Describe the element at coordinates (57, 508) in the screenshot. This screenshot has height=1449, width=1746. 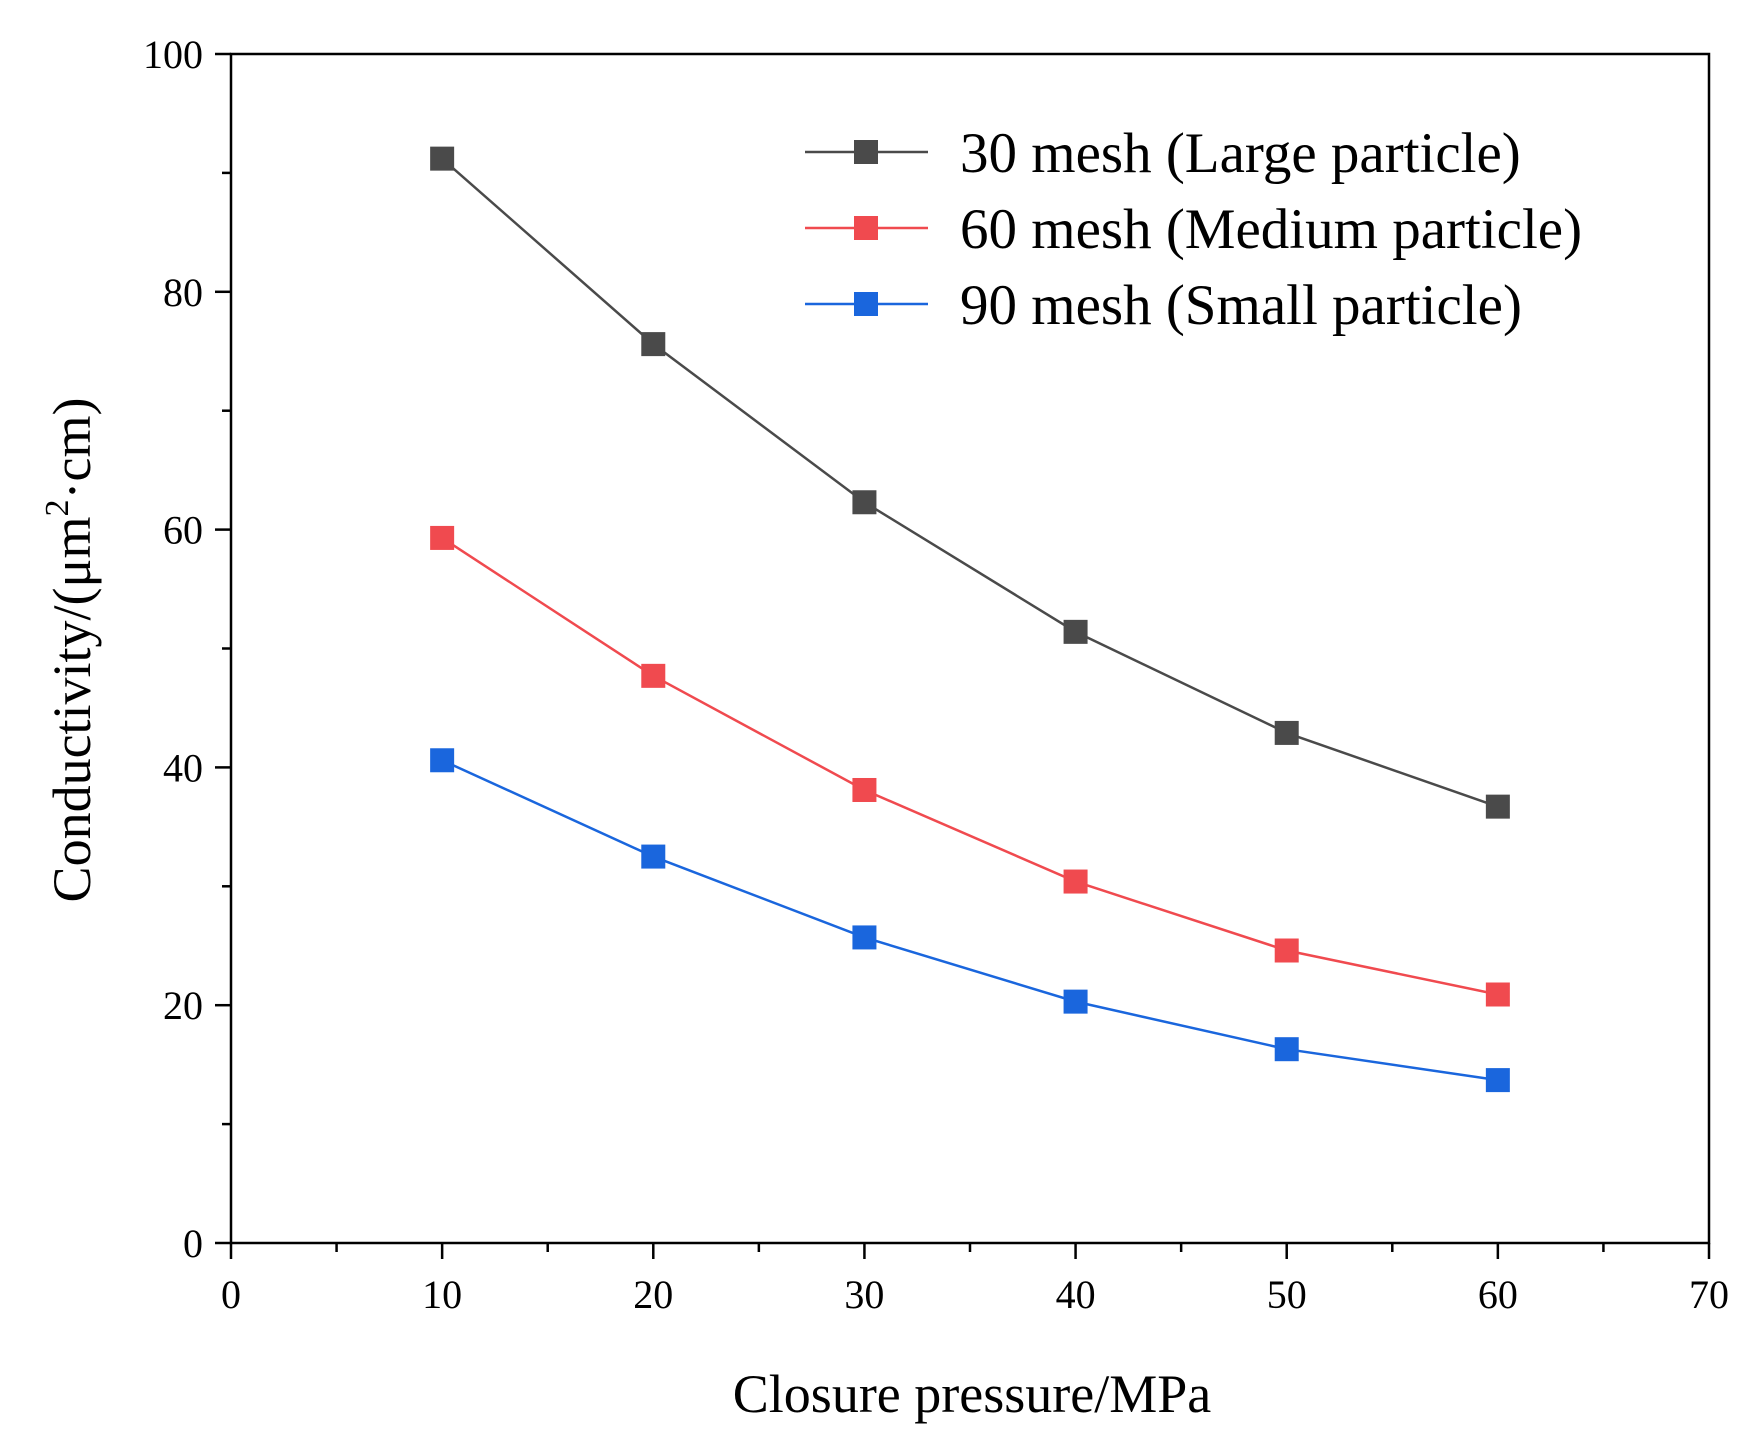
I see `y-axis-title-superscript: 2` at that location.